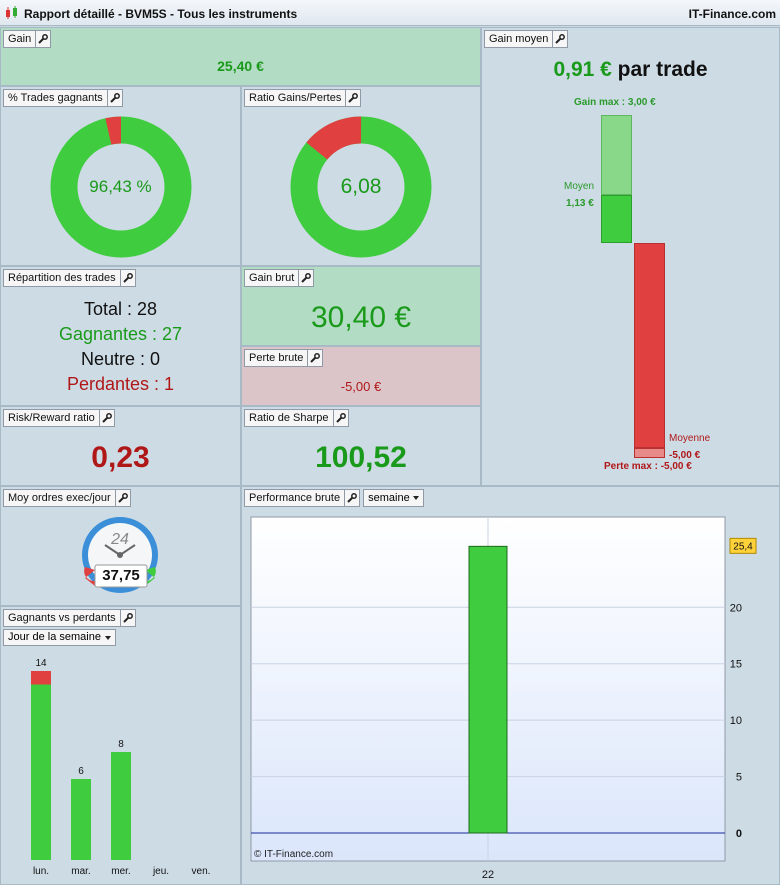  What do you see at coordinates (41, 871) in the screenshot?
I see `day-label: lun.` at bounding box center [41, 871].